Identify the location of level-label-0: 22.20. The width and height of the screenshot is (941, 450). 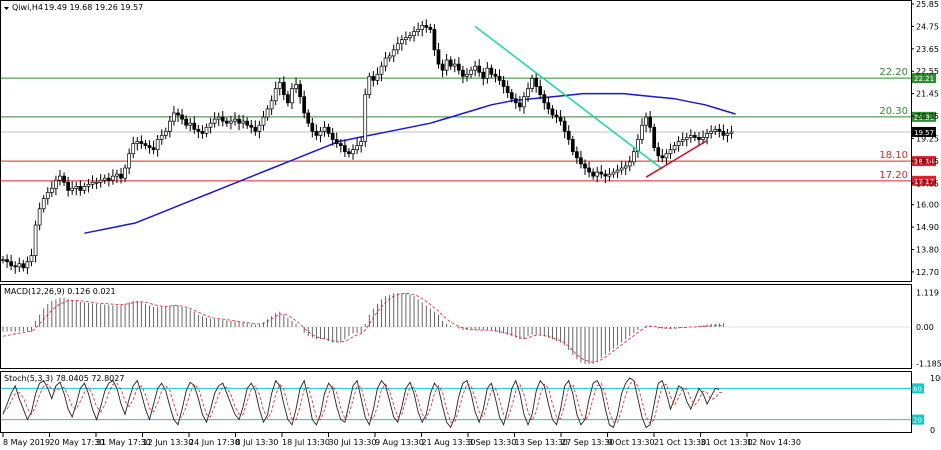
(893, 72).